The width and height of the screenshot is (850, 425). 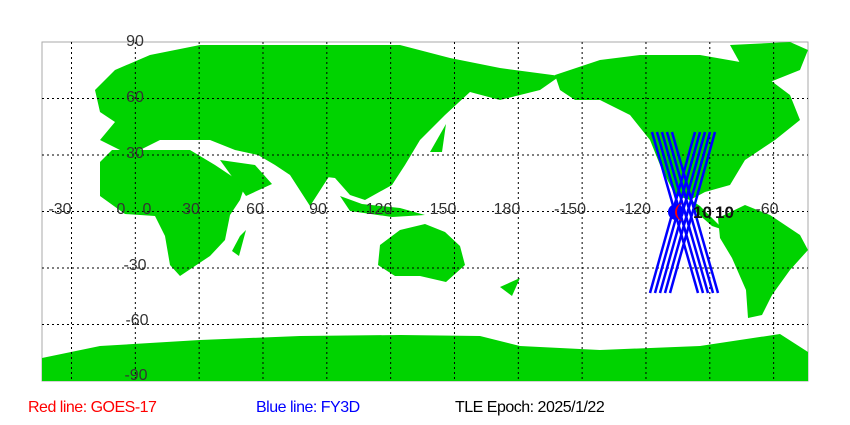 I want to click on lon-label: 90, so click(x=318, y=209).